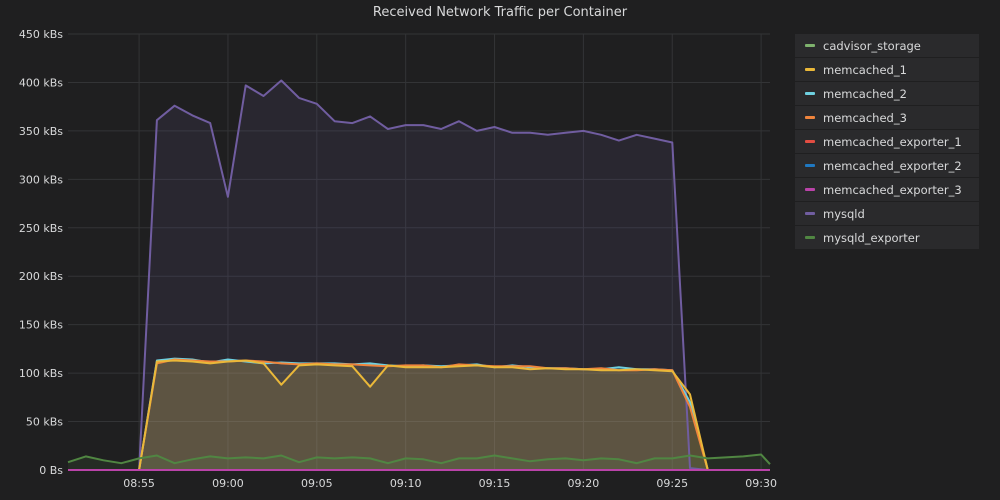 This screenshot has width=1000, height=500. Describe the element at coordinates (892, 165) in the screenshot. I see `legend-label: memcached_exporter_2` at that location.